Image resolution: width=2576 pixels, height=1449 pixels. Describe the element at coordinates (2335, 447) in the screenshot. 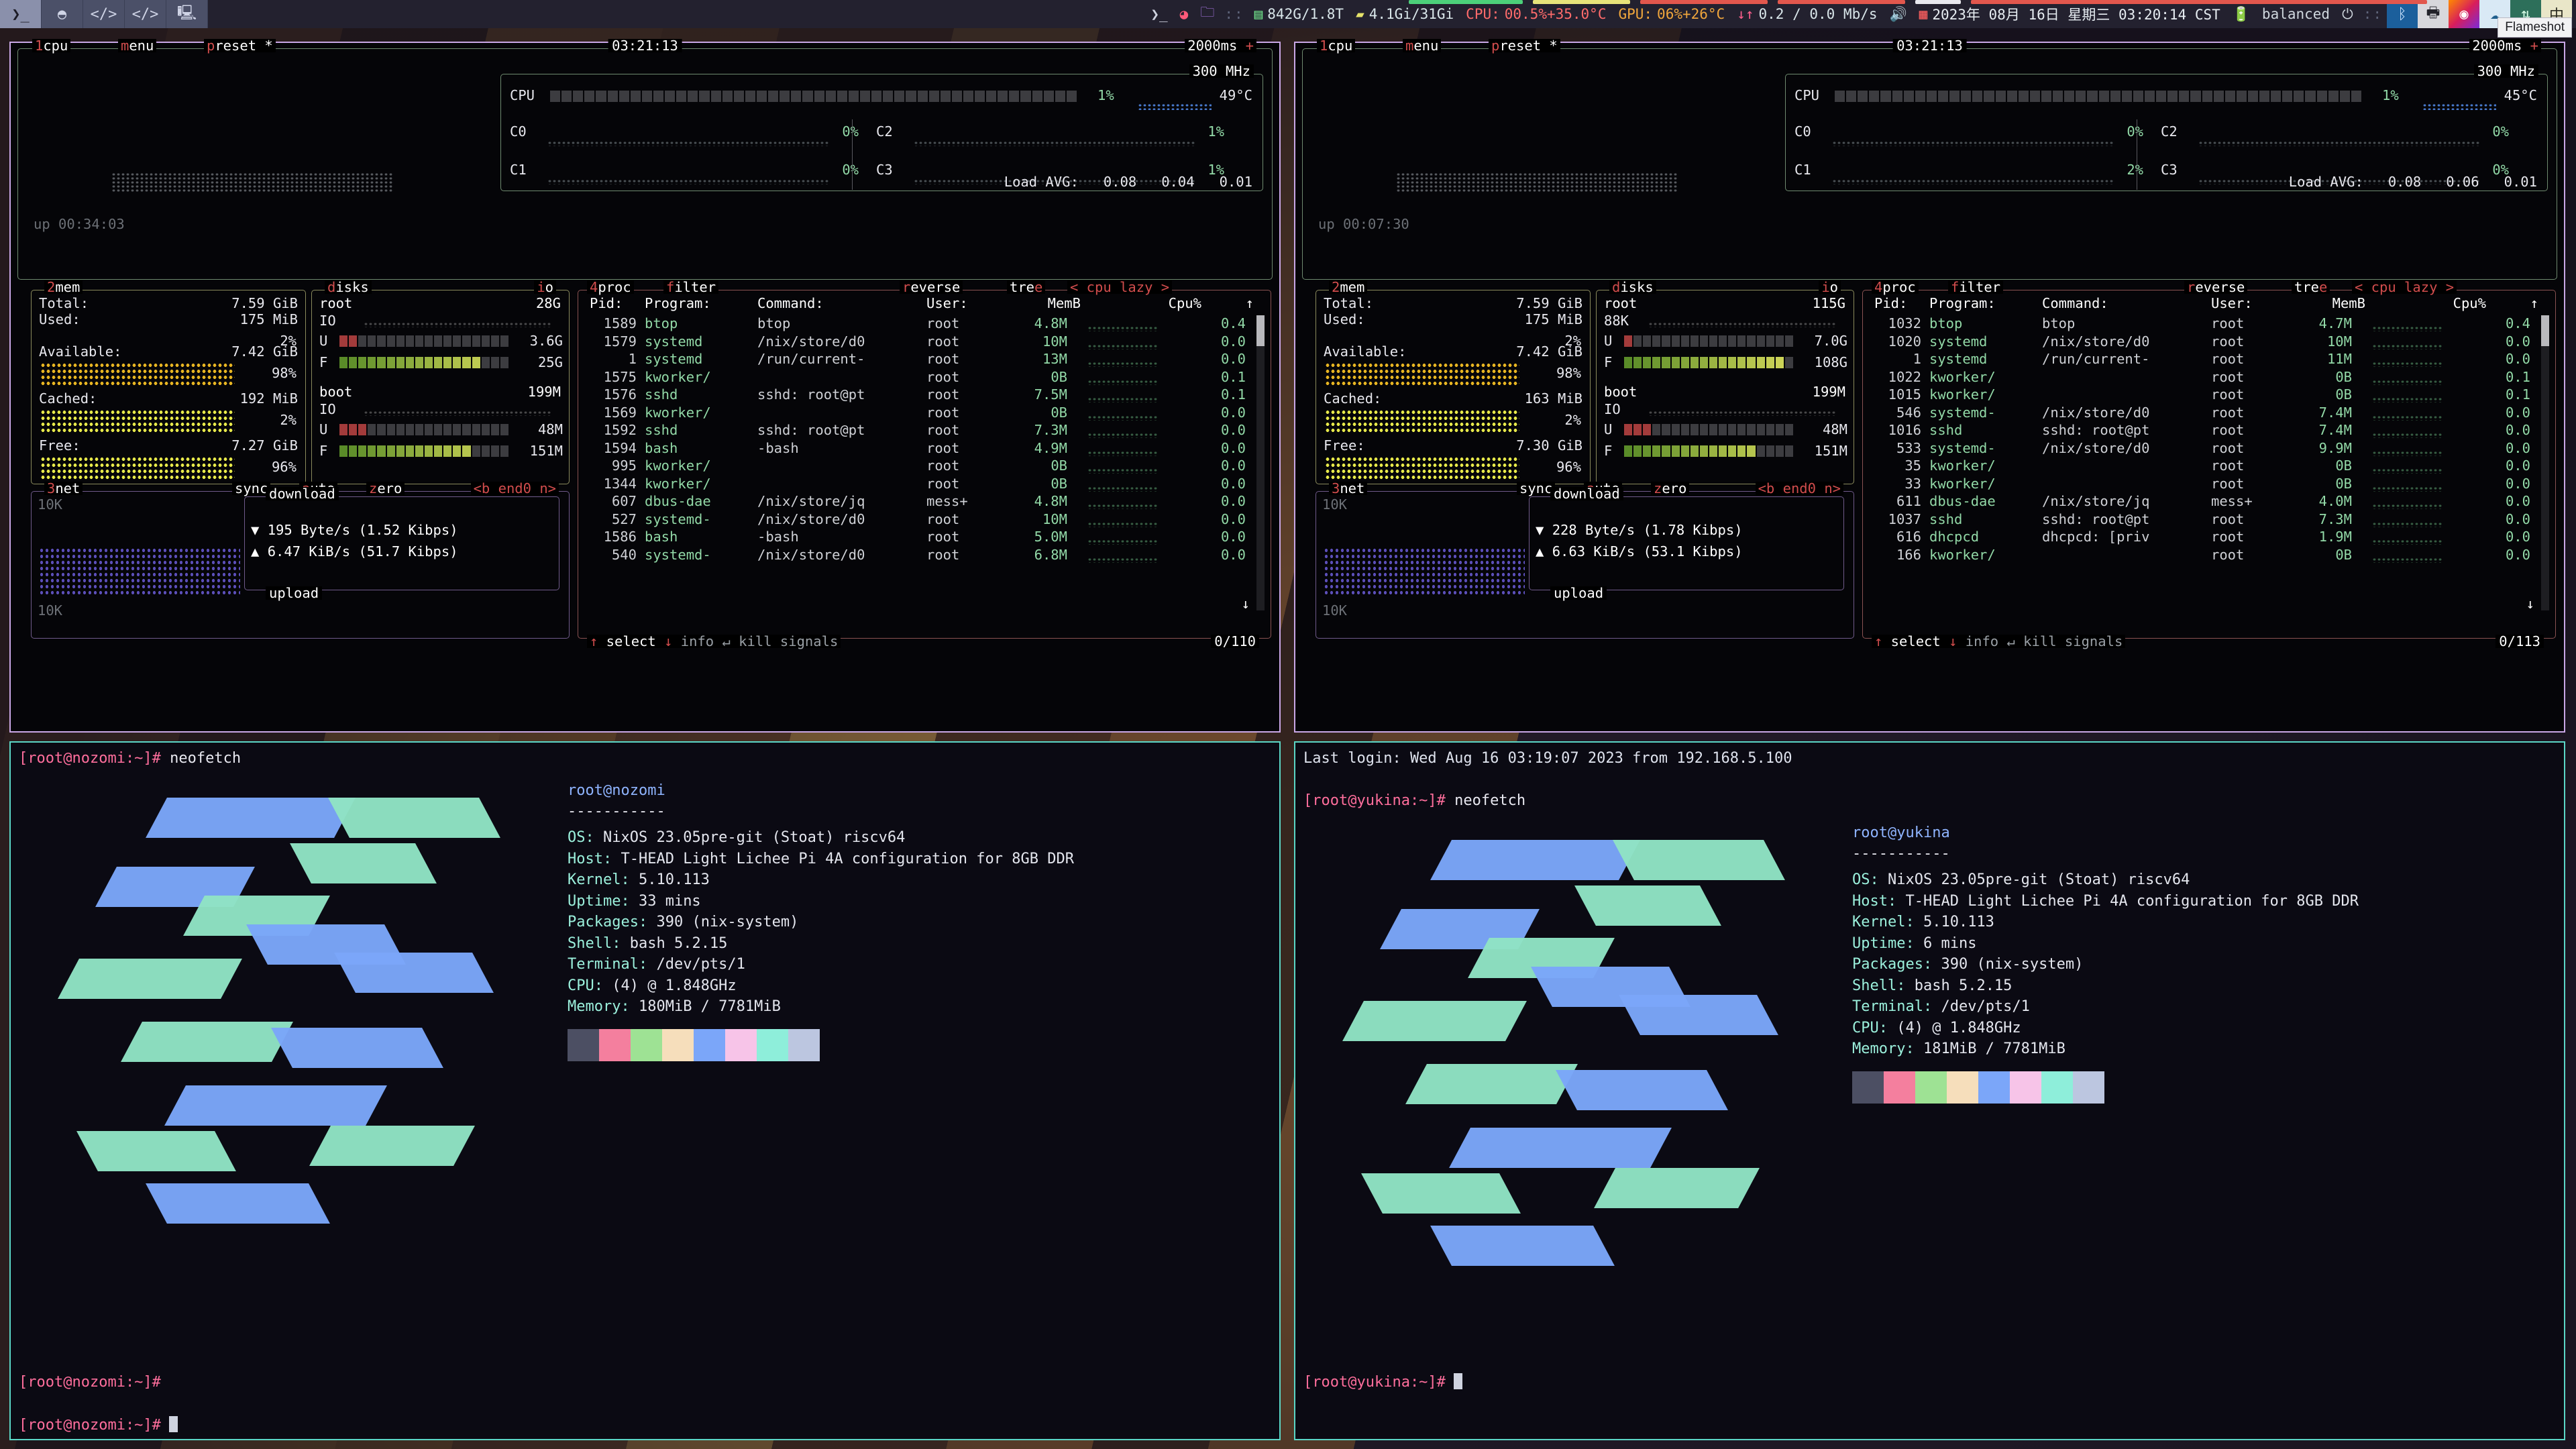

I see `proc-mem: 9.9M` at that location.